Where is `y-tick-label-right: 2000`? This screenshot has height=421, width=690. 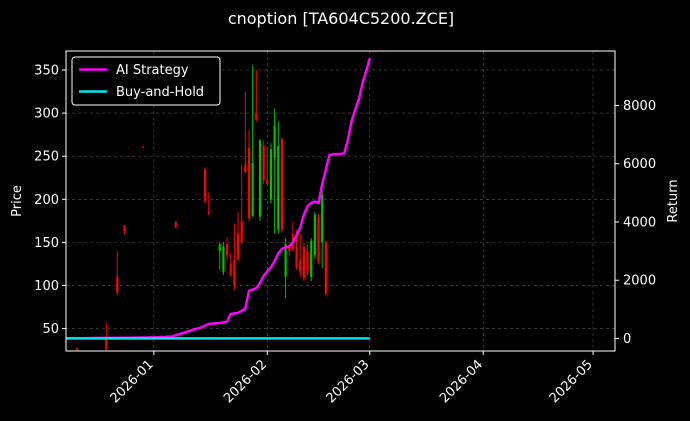
y-tick-label-right: 2000 is located at coordinates (639, 281).